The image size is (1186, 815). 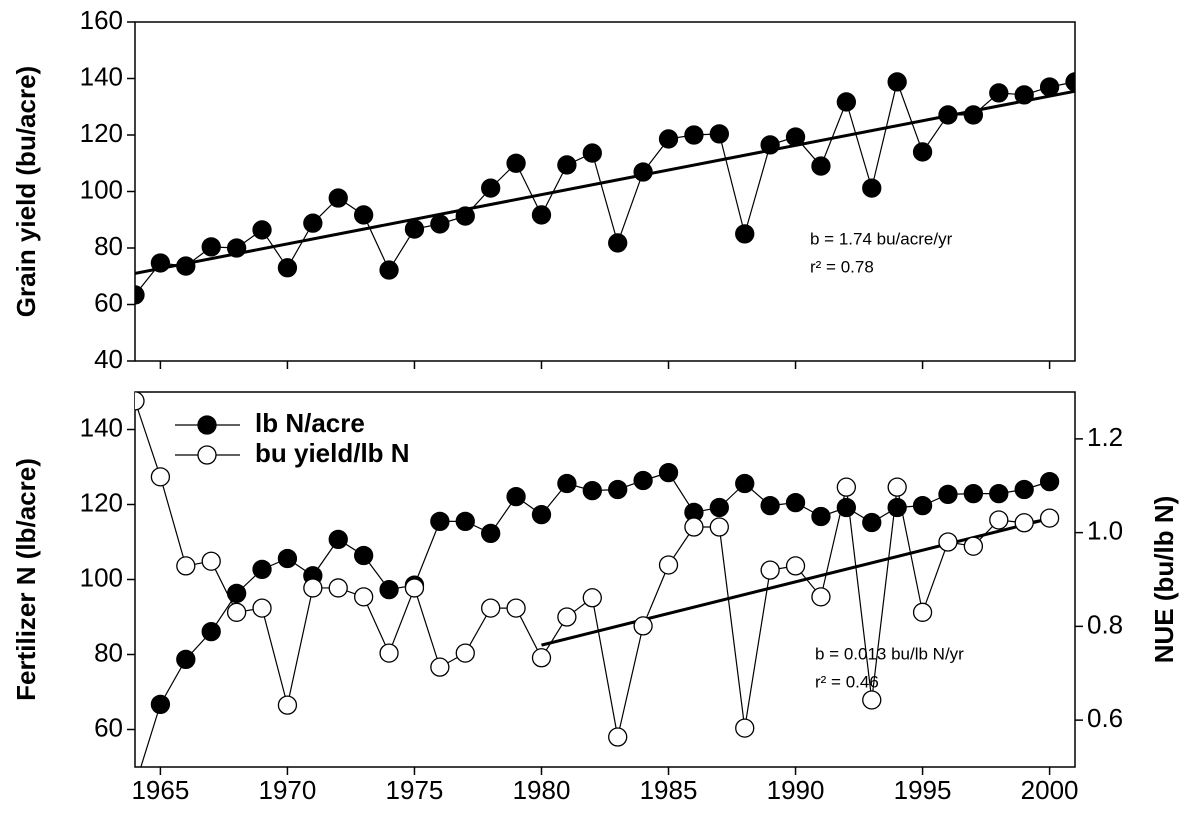 What do you see at coordinates (160, 790) in the screenshot?
I see `x-tick-label: 1965` at bounding box center [160, 790].